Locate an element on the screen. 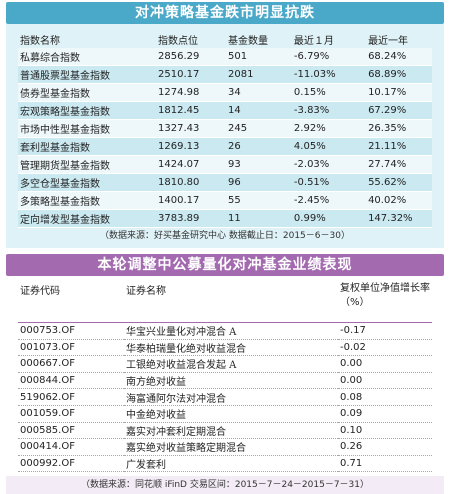 The image size is (450, 494). fund-table-cell: 000844.OF is located at coordinates (71, 381).